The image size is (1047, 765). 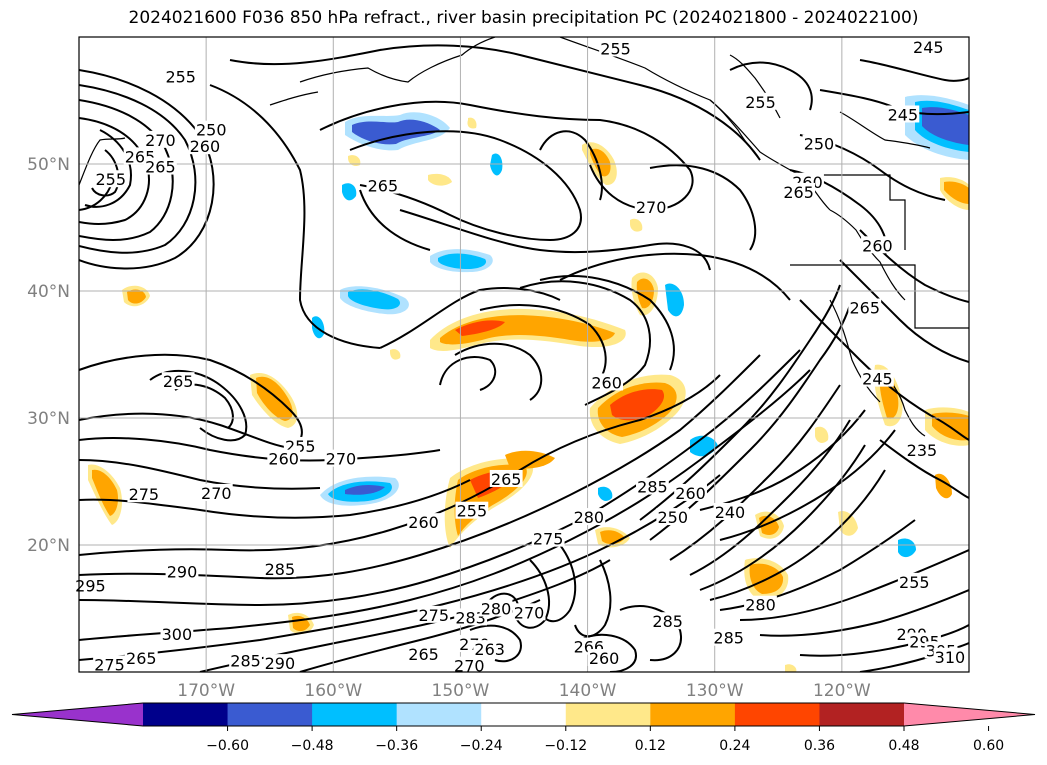 What do you see at coordinates (396, 746) in the screenshot?
I see `colorbar-tick-label: −0.36` at bounding box center [396, 746].